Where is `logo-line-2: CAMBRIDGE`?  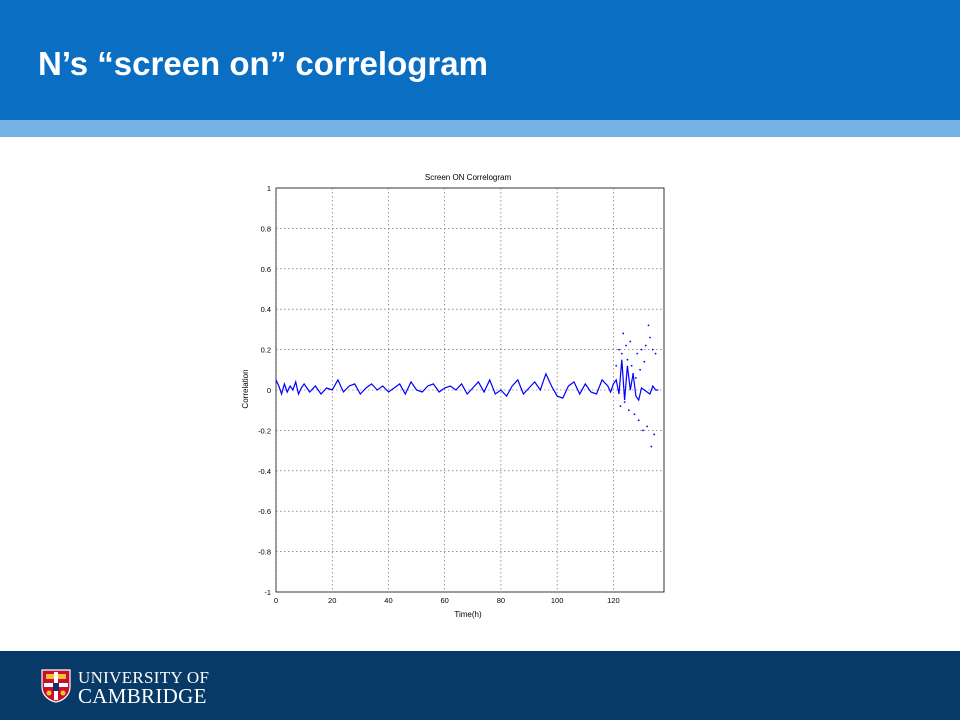
logo-line-2: CAMBRIDGE is located at coordinates (142, 696).